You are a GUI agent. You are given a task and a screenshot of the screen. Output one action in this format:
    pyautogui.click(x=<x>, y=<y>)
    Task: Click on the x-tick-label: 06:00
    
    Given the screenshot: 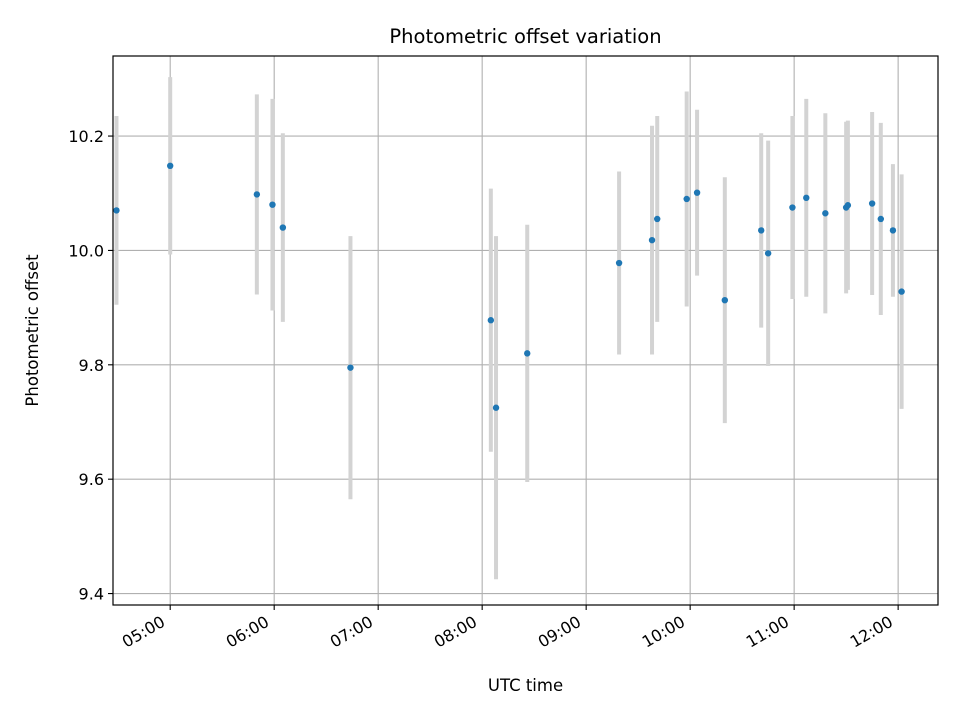 What is the action you would take?
    pyautogui.click(x=247, y=632)
    